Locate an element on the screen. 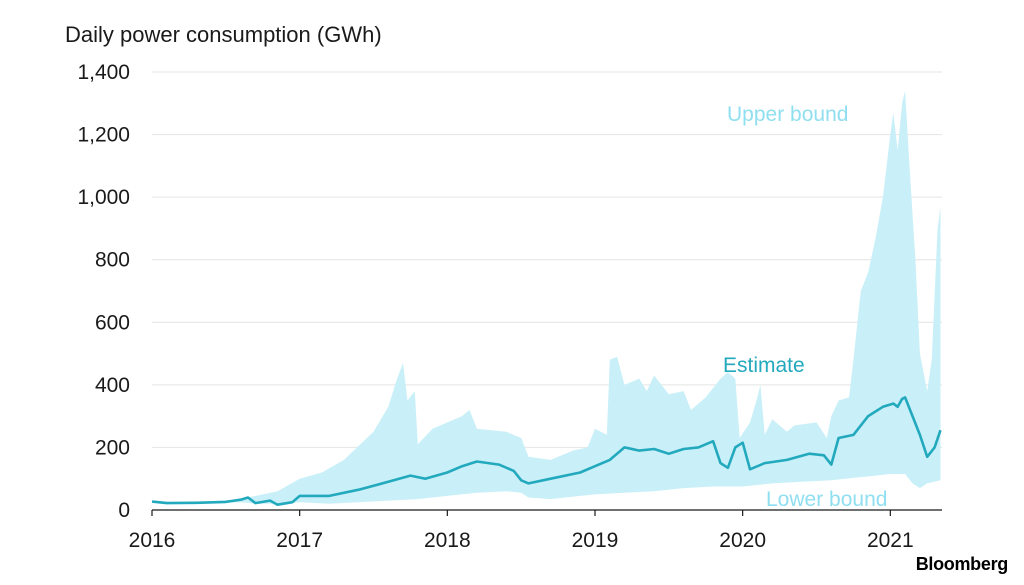 This screenshot has height=585, width=1024. y-tick-label: 0 is located at coordinates (124, 510).